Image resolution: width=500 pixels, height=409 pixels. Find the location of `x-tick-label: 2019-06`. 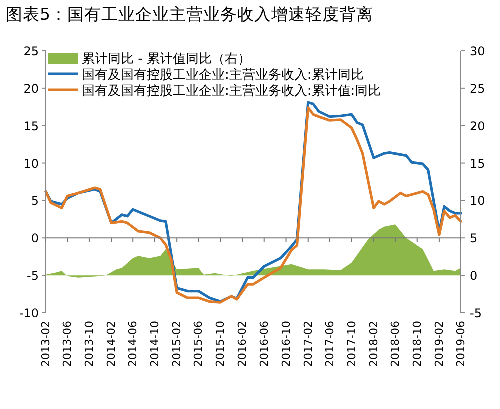

x-tick-label: 2019-06 is located at coordinates (461, 344).